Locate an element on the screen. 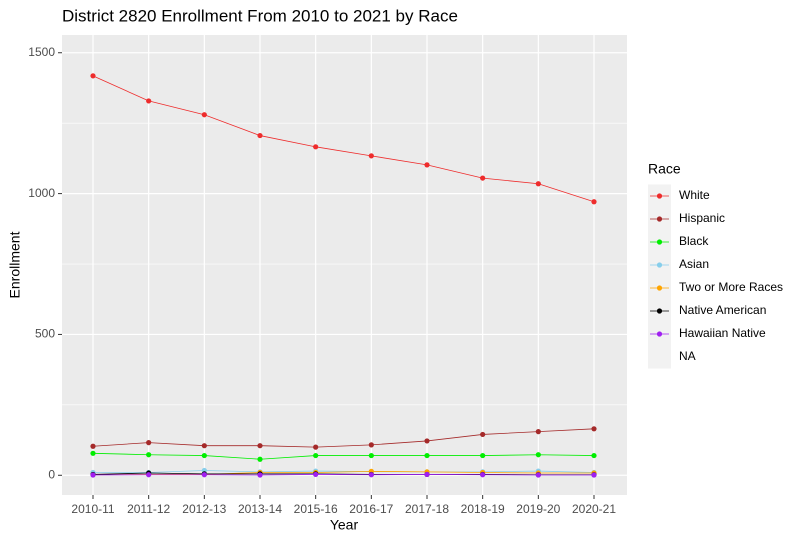 Image resolution: width=800 pixels, height=541 pixels. x-tick-label: 2011-12 is located at coordinates (148, 509).